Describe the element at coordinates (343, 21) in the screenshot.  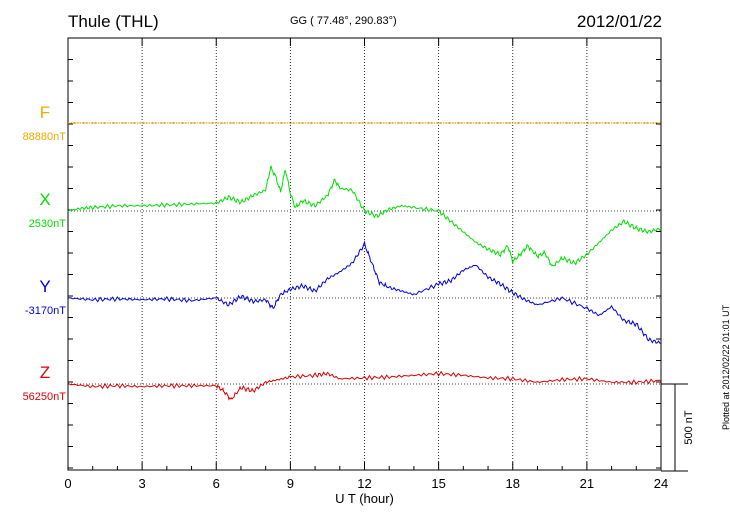
I see `coordinates-label: GG ( 77.48°, 290.83°)` at that location.